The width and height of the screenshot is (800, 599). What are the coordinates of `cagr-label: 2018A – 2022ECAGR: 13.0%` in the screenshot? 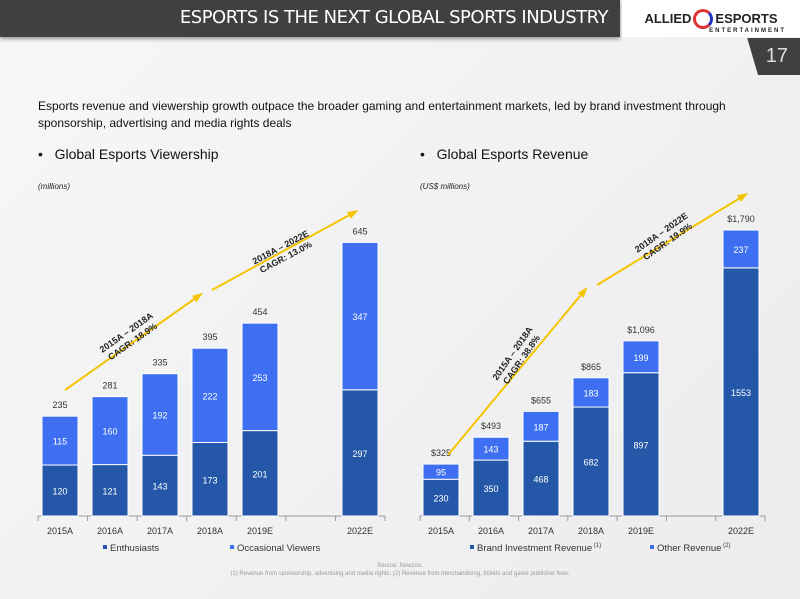 It's located at (283, 252).